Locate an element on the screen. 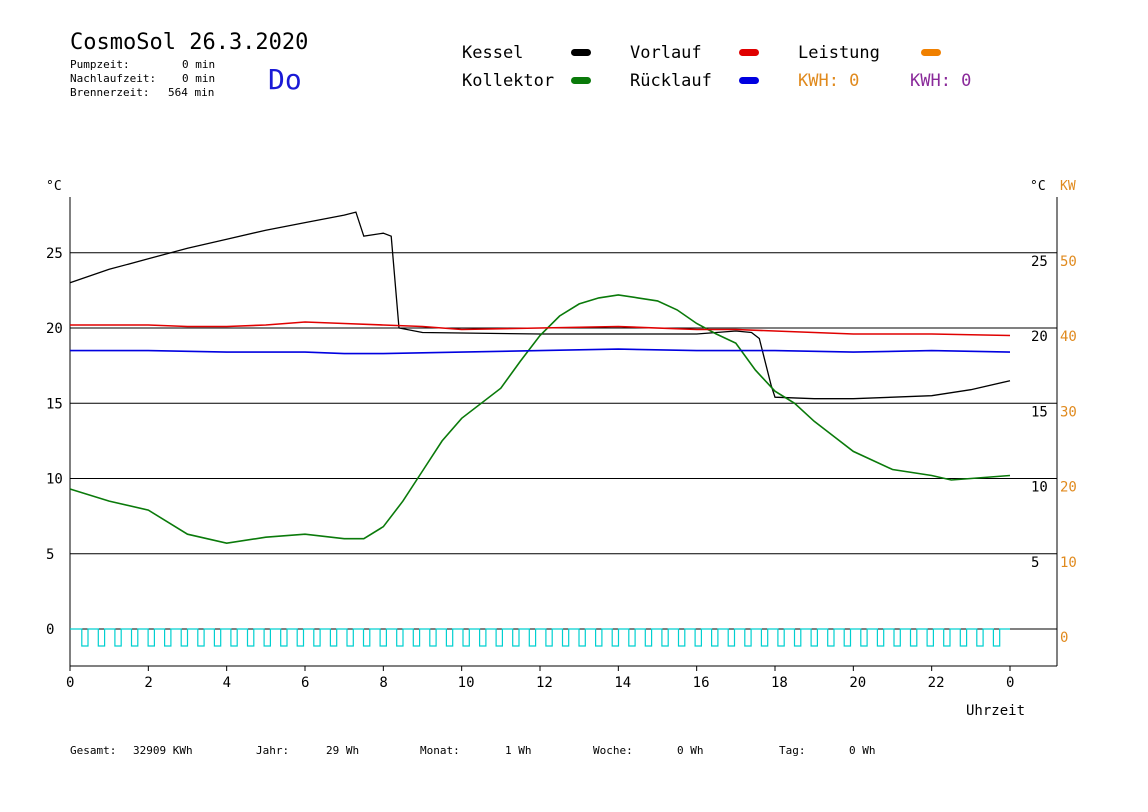  jahr-value: 29 Wh is located at coordinates (343, 750).